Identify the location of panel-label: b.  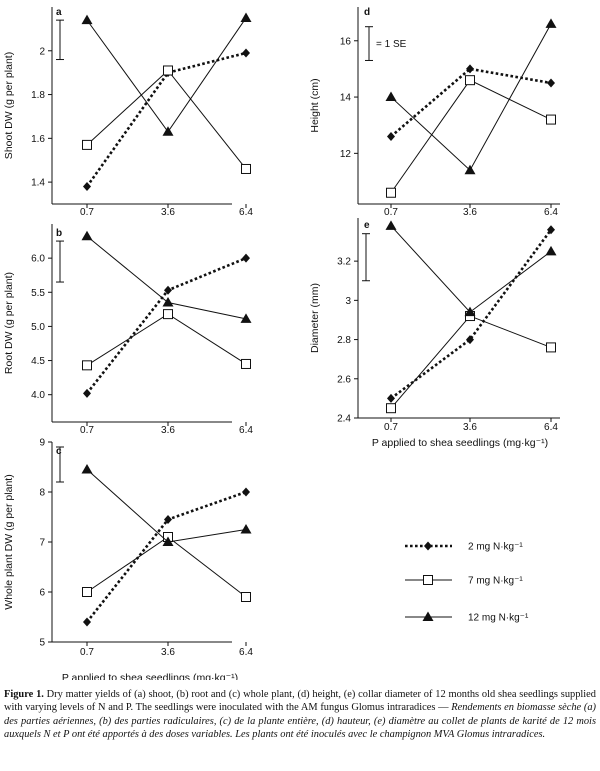
(59, 233).